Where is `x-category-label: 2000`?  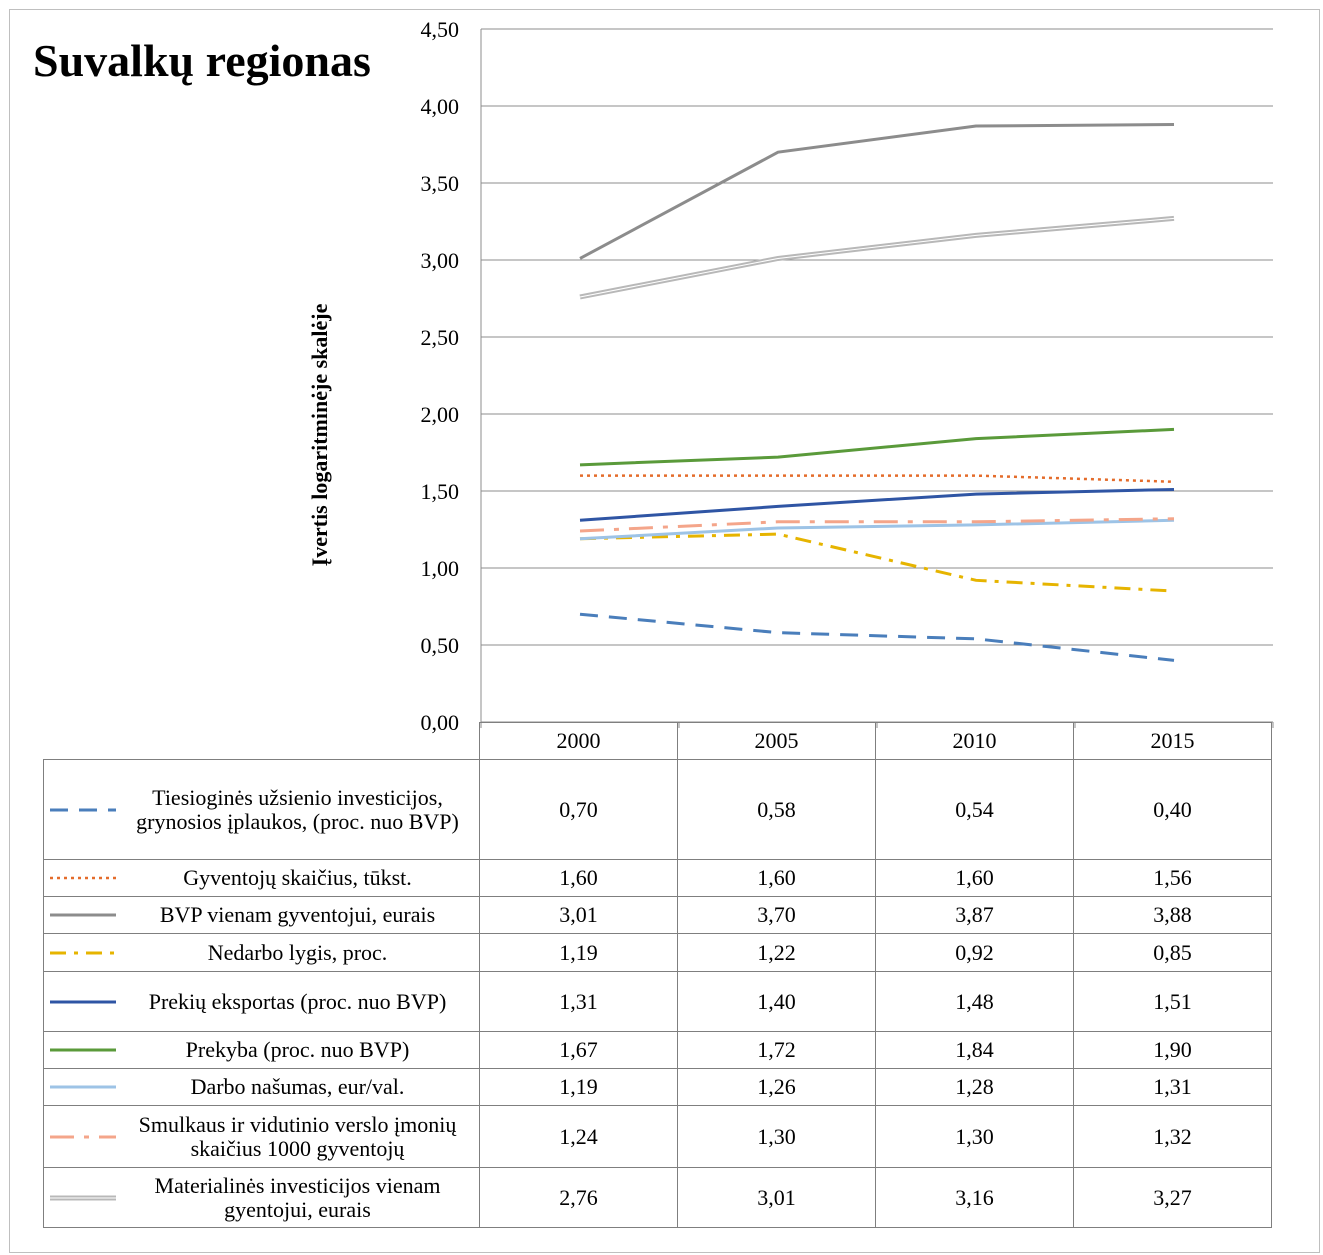
x-category-label: 2000 is located at coordinates (578, 741).